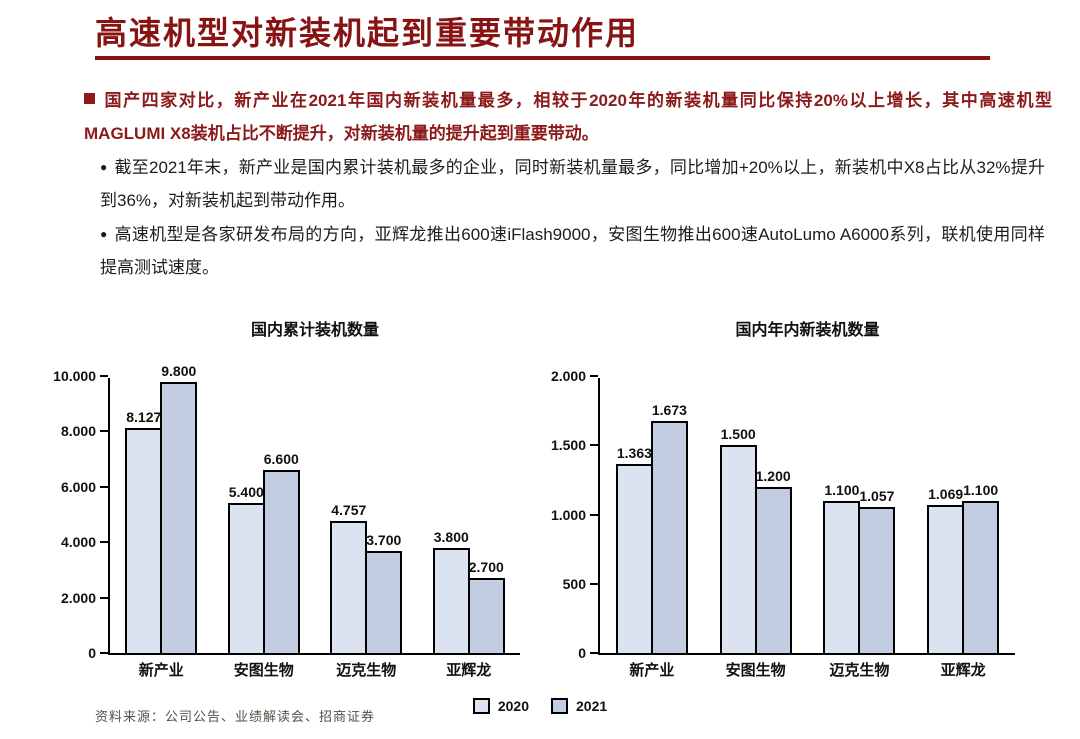  I want to click on bar-2020: 1.363, so click(634, 549).